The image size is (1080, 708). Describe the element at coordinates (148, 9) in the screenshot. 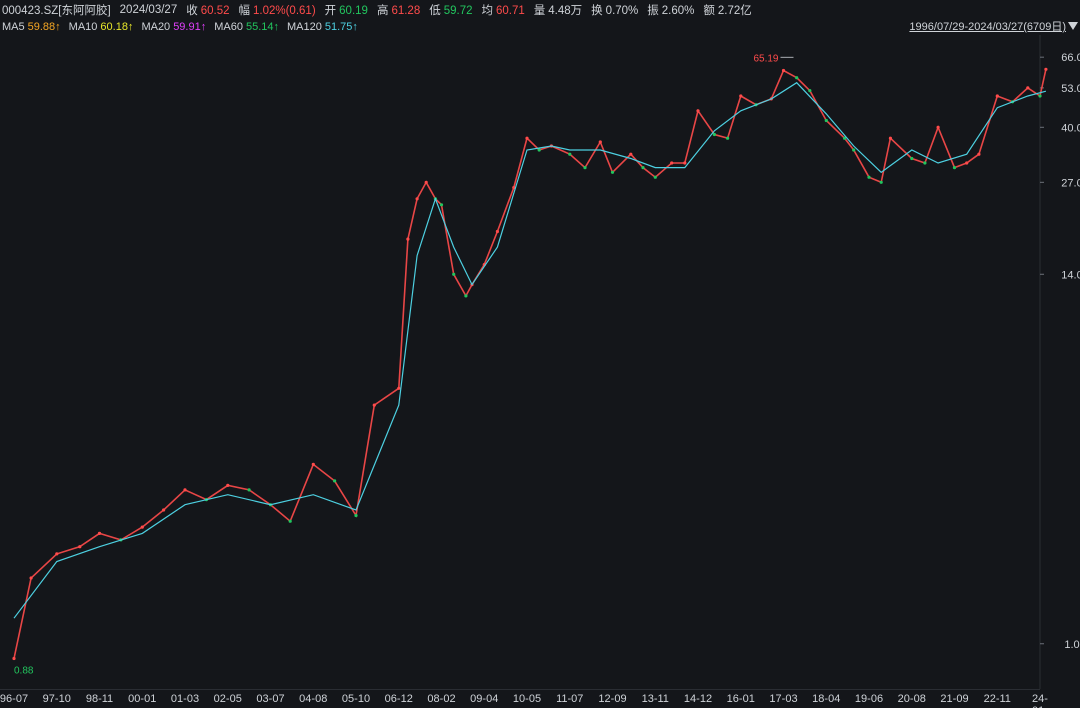

I see `quote-date: 2024/03/27` at that location.